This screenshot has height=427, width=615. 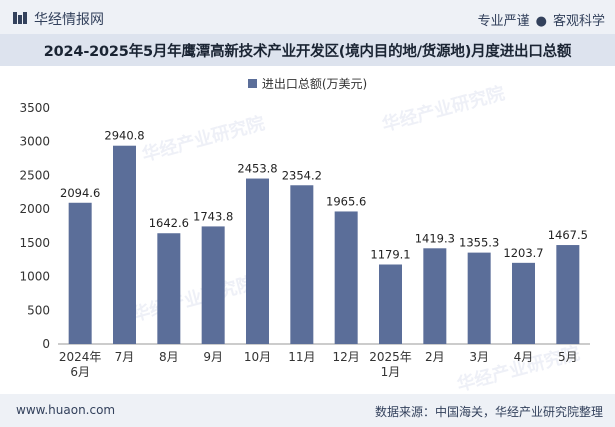 What do you see at coordinates (503, 21) in the screenshot?
I see `tagline-left: 专业严谨` at bounding box center [503, 21].